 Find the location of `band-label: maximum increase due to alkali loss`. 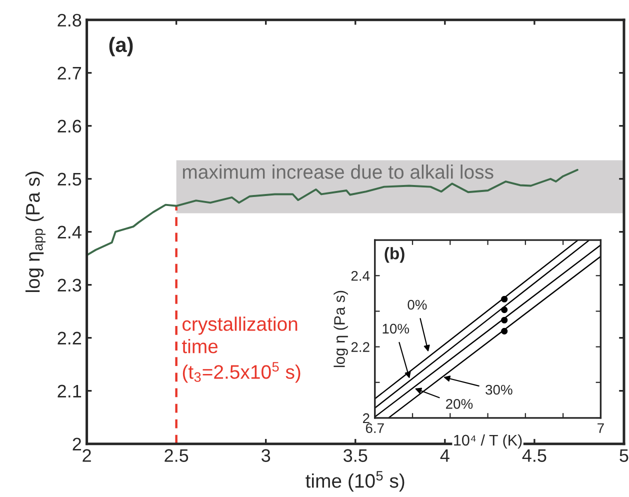

band-label: maximum increase due to alkali loss is located at coordinates (338, 171).